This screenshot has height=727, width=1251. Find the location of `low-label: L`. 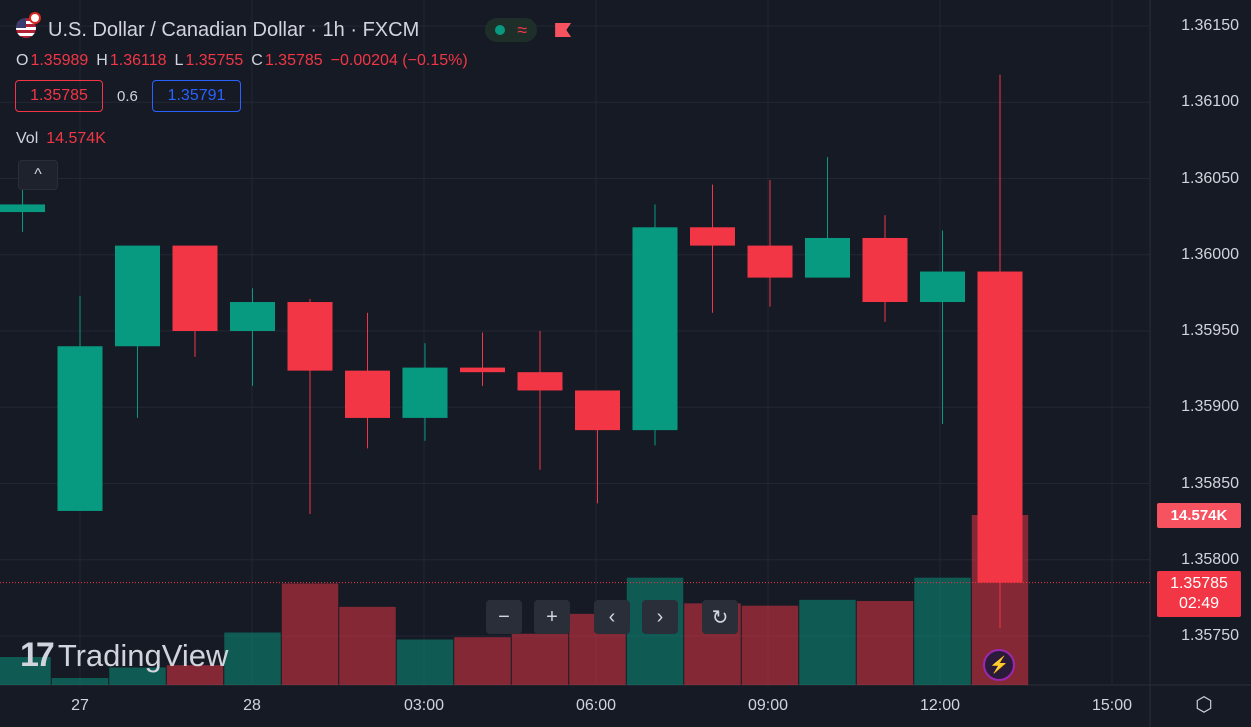

low-label: L is located at coordinates (179, 60).